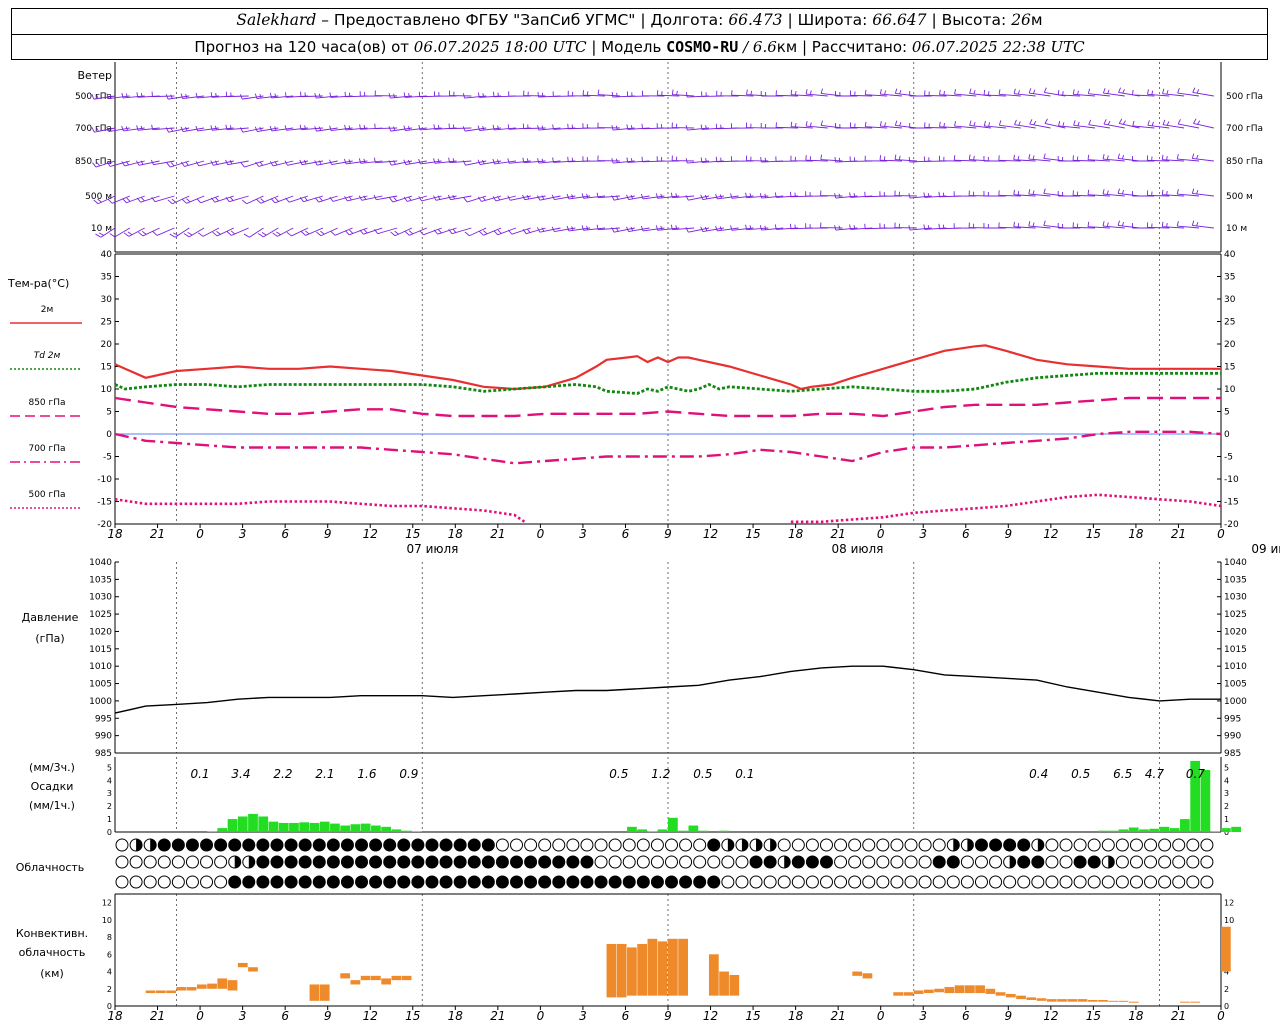 Image resolution: width=1280 pixels, height=1024 pixels. Describe the element at coordinates (1226, 989) in the screenshot. I see `conv-tick-label: 2` at that location.